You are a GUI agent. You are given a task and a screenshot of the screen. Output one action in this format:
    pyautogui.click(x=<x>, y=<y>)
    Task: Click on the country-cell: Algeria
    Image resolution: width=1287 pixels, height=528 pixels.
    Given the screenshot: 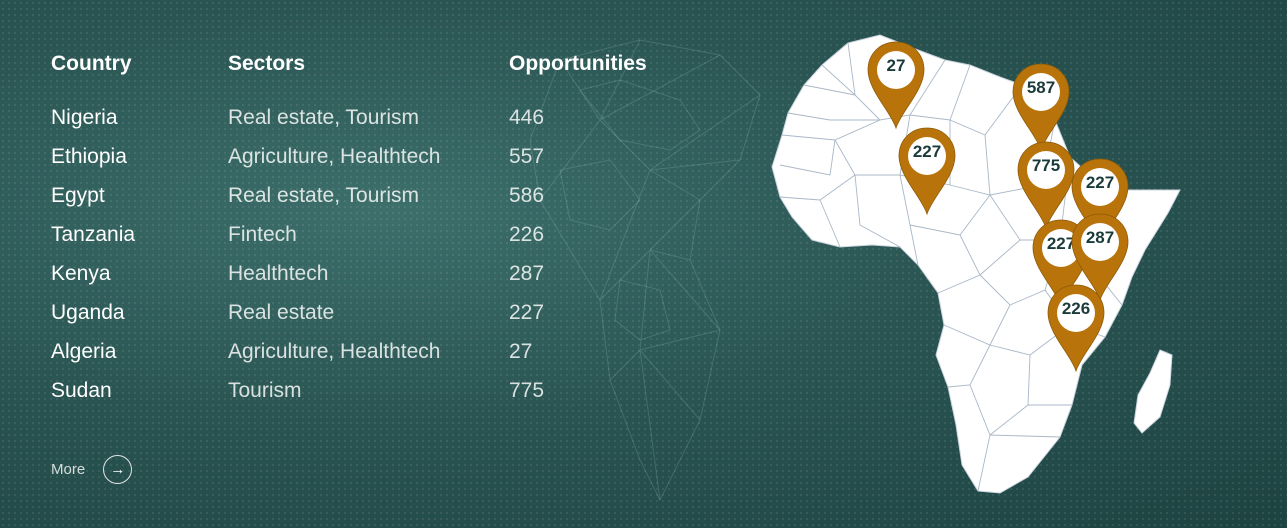 What is the action you would take?
    pyautogui.click(x=84, y=351)
    